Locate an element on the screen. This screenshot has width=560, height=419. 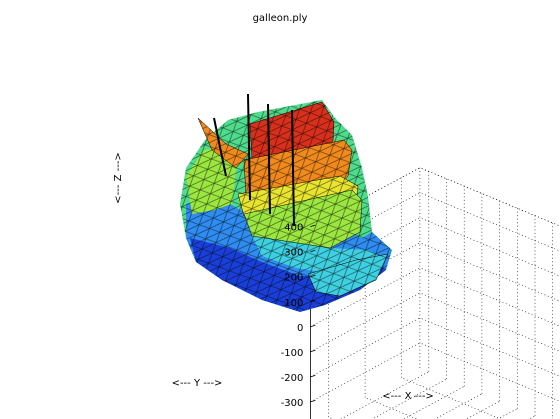
stern-sail-cyan-mesh is located at coordinates (348, 275).